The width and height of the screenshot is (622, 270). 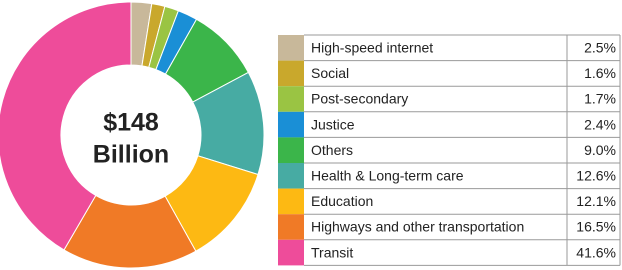 What do you see at coordinates (332, 150) in the screenshot?
I see `legend-label: Others` at bounding box center [332, 150].